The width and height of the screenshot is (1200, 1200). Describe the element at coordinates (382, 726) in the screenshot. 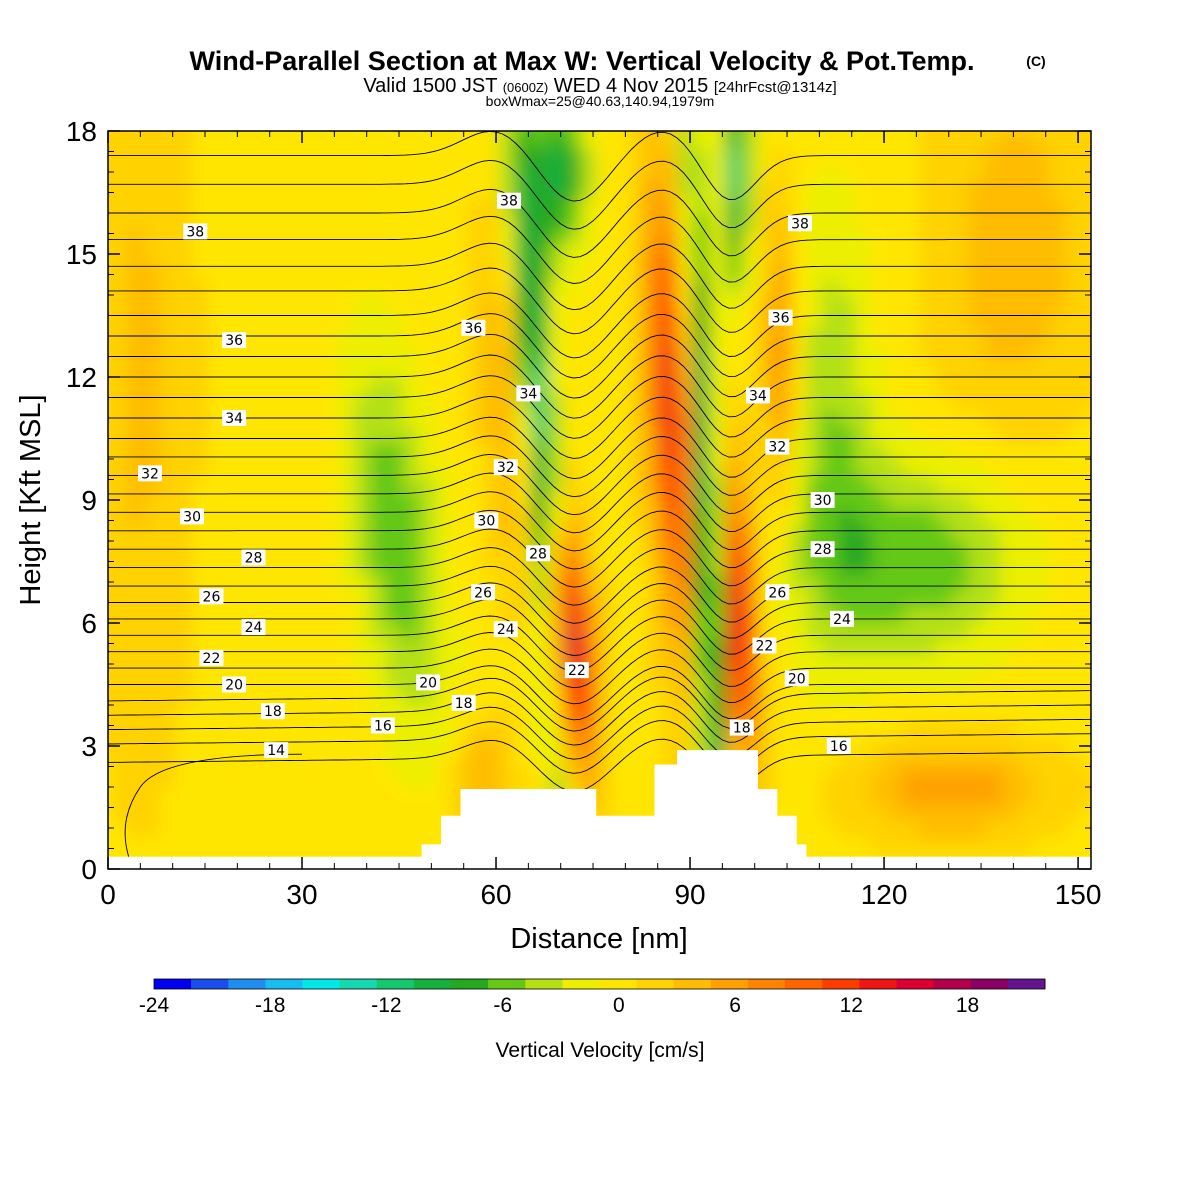

I see `contour-label: 16` at that location.